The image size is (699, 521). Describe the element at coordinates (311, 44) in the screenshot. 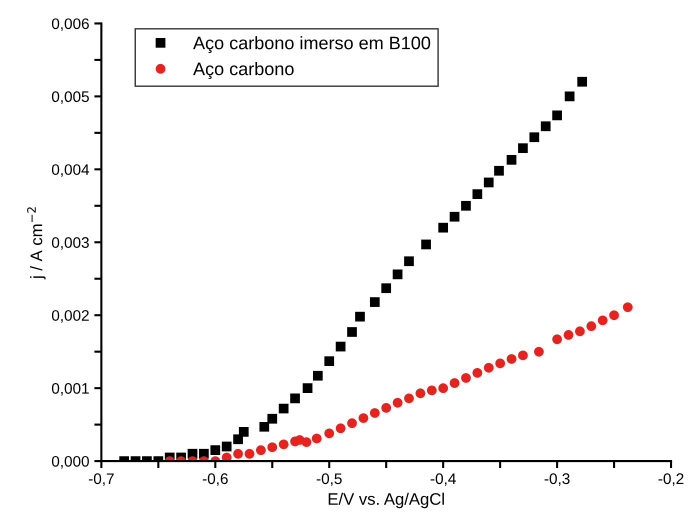

I see `legend-label: Aço carbono imerso em B100` at that location.